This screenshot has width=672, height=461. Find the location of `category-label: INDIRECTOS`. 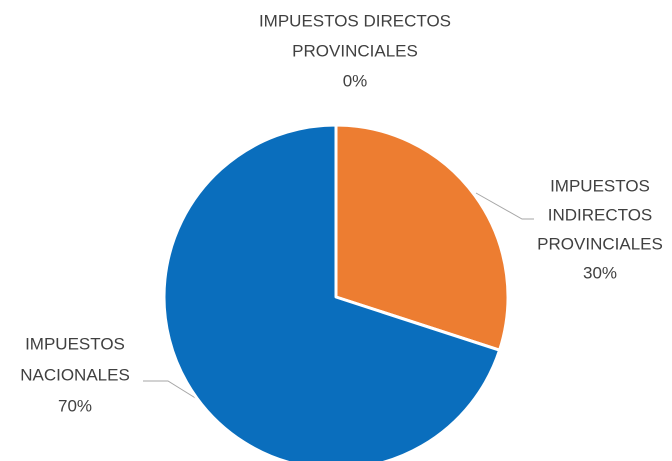

category-label: INDIRECTOS is located at coordinates (600, 214).